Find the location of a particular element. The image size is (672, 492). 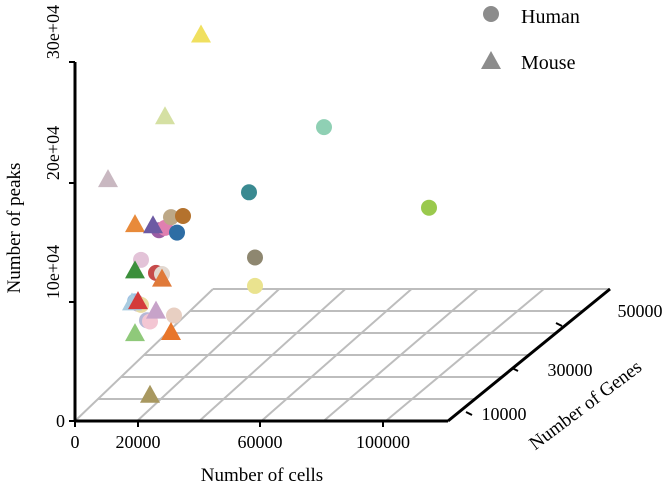

z-tick-label: 50000 is located at coordinates (640, 311).